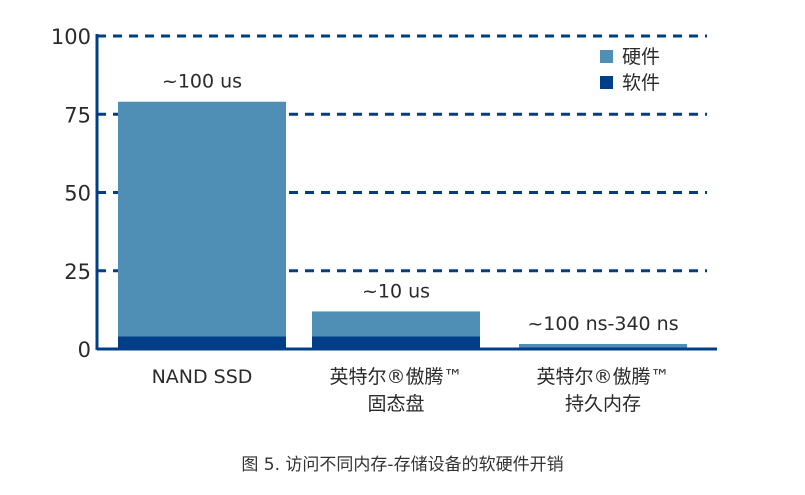 The image size is (805, 495). I want to click on legend-label: 硬件, so click(641, 57).